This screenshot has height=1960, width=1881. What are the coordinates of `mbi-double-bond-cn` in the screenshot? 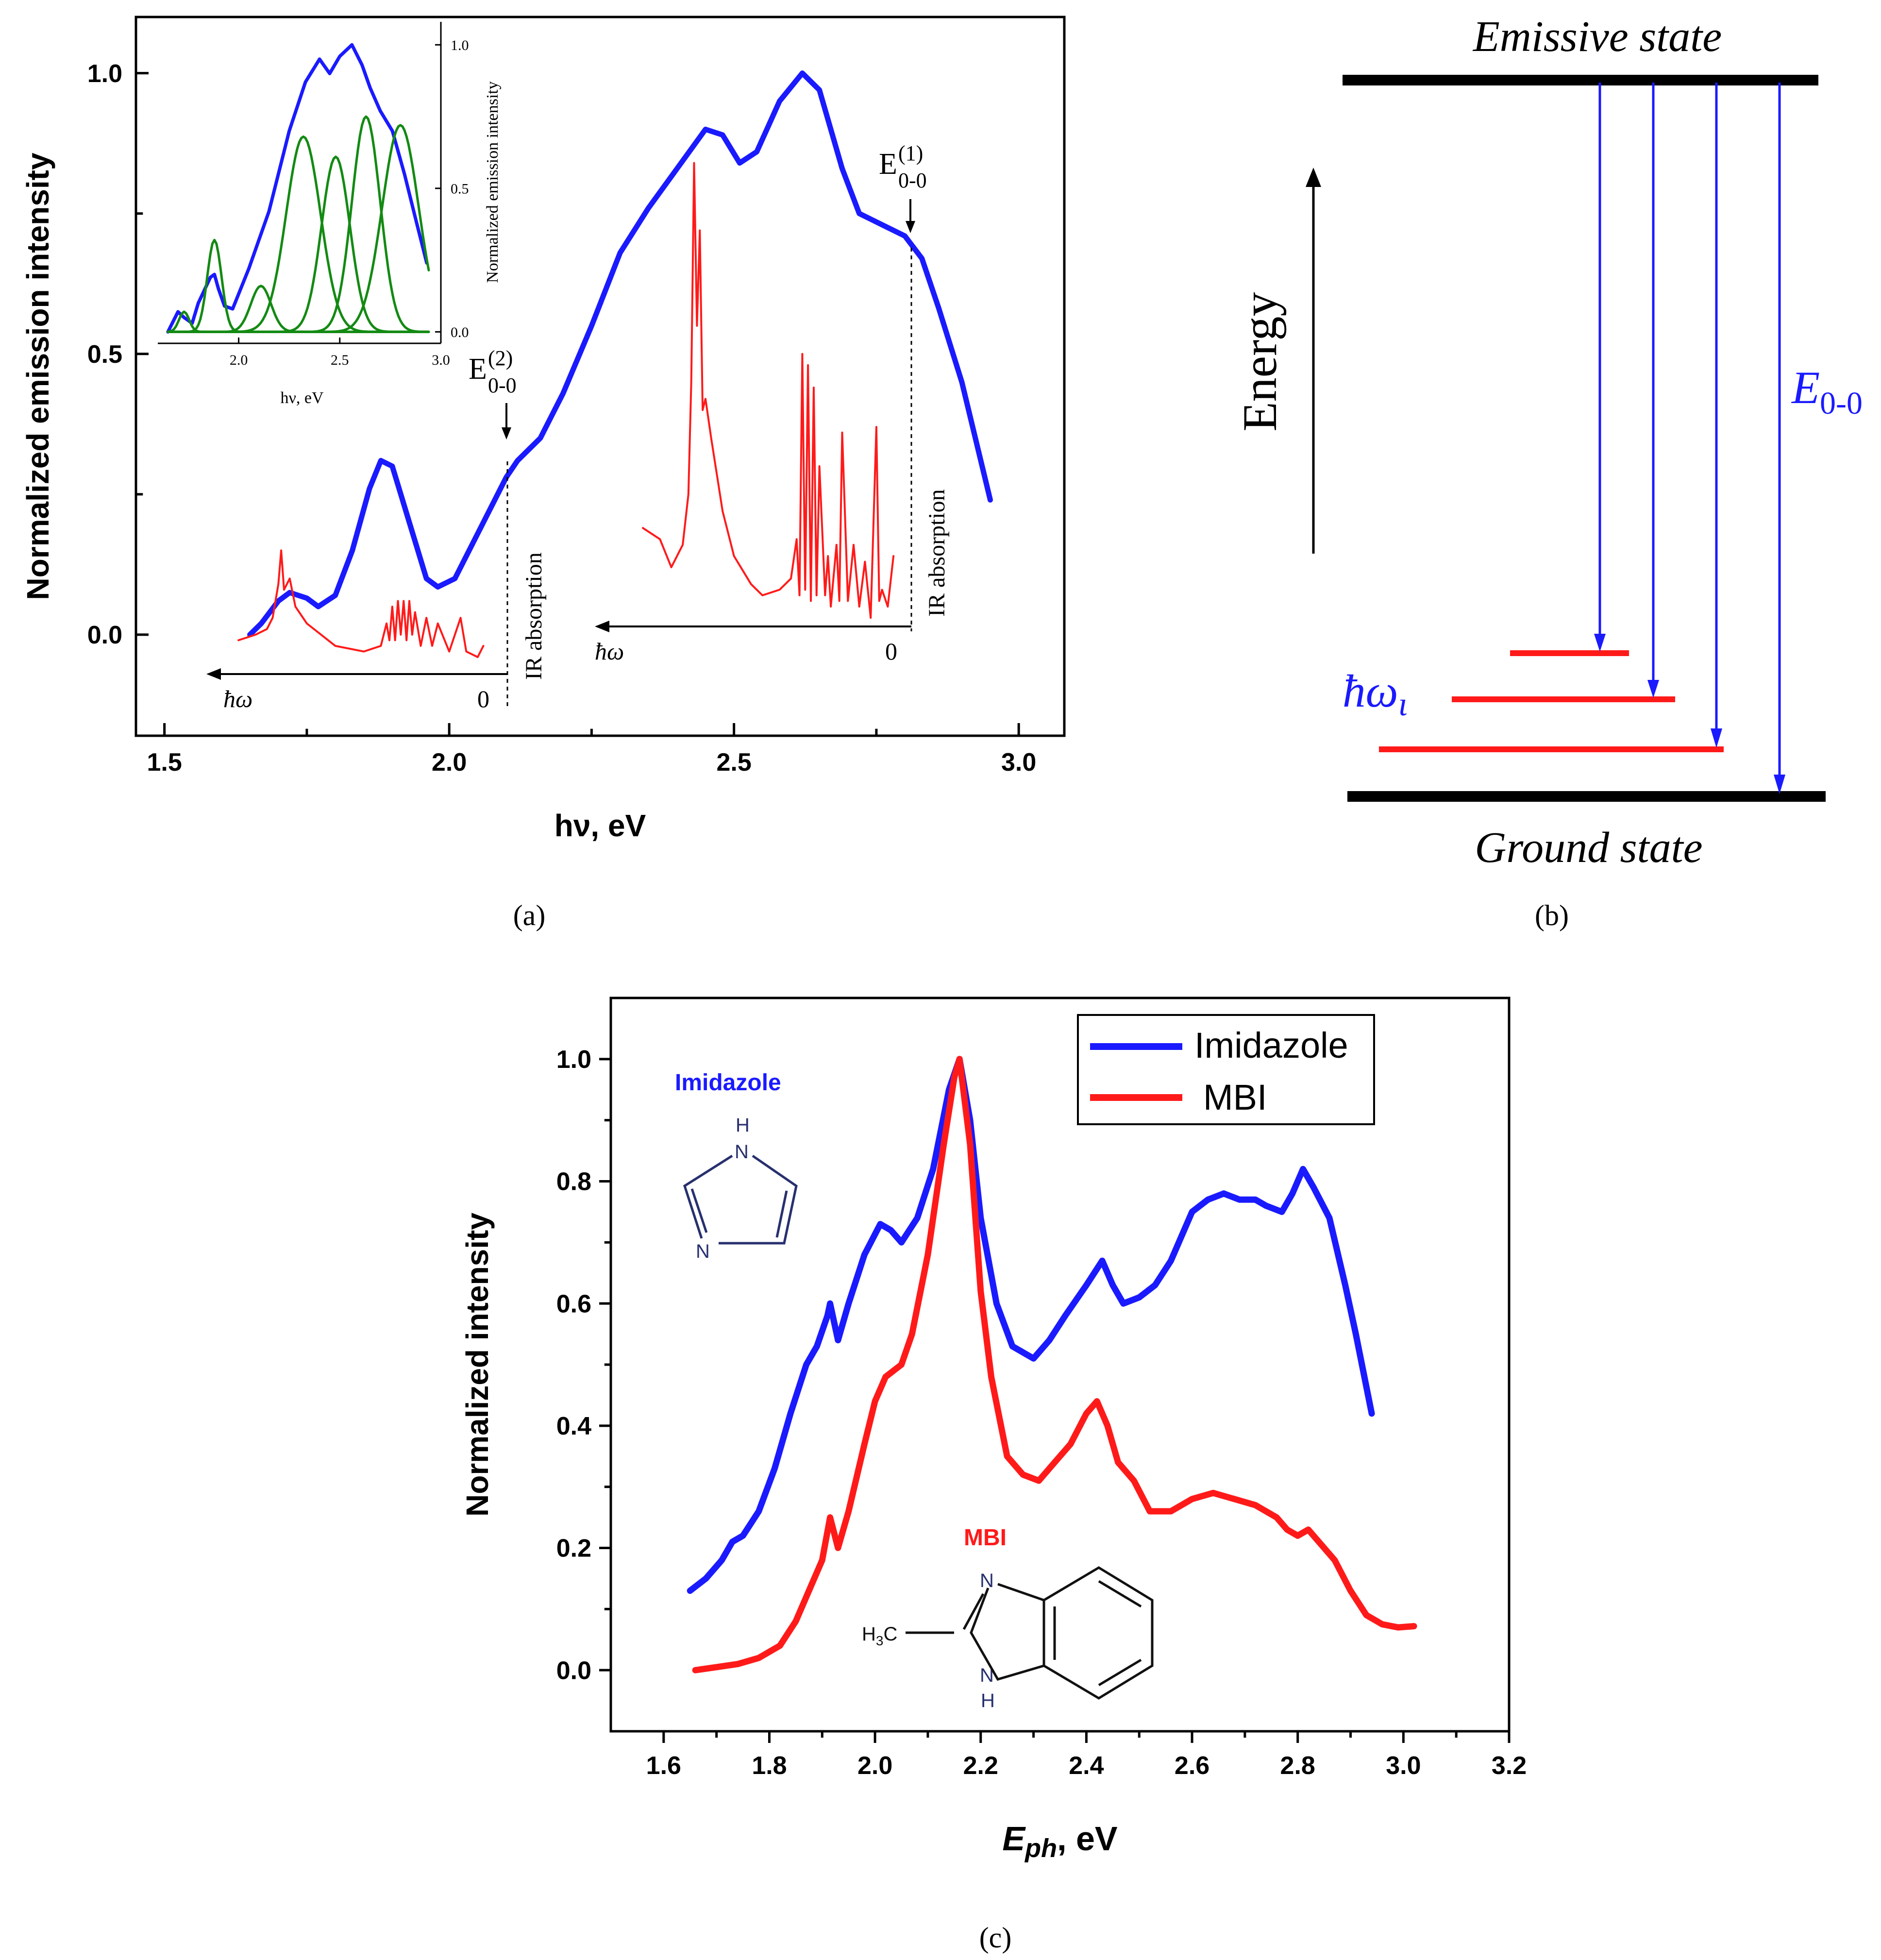 It's located at (973, 1611).